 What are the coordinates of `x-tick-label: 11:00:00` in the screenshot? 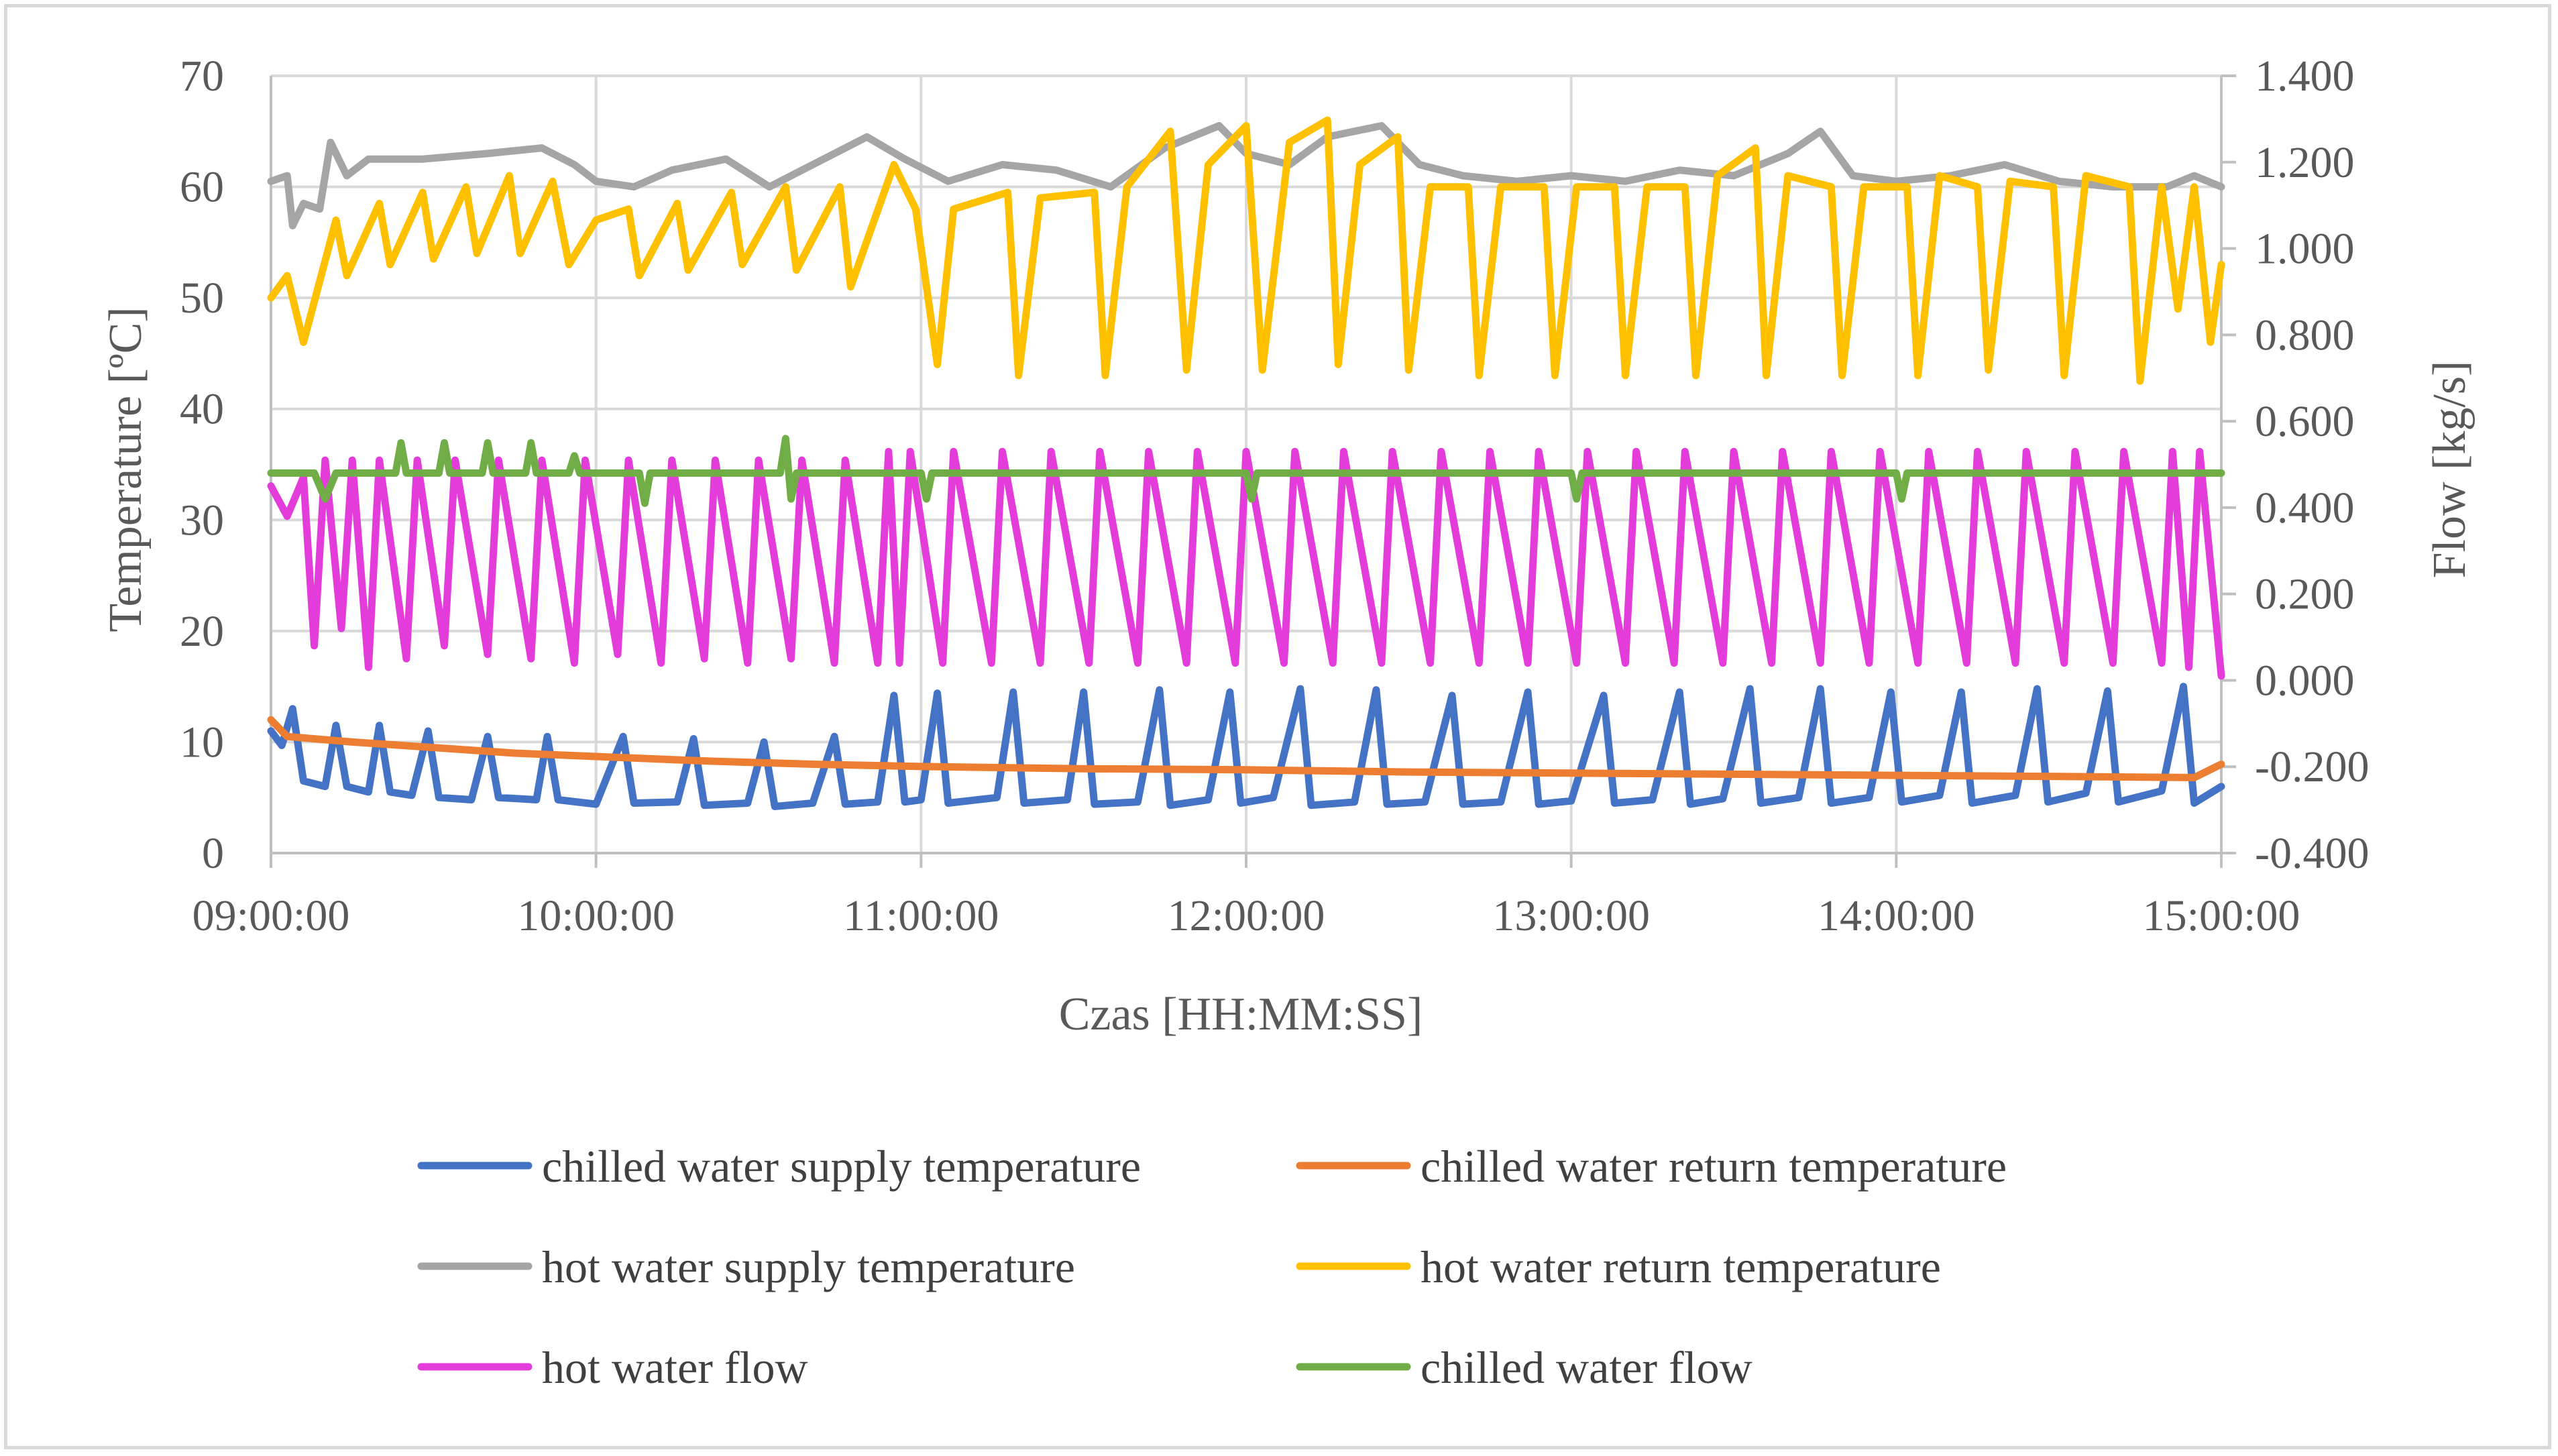 It's located at (921, 915).